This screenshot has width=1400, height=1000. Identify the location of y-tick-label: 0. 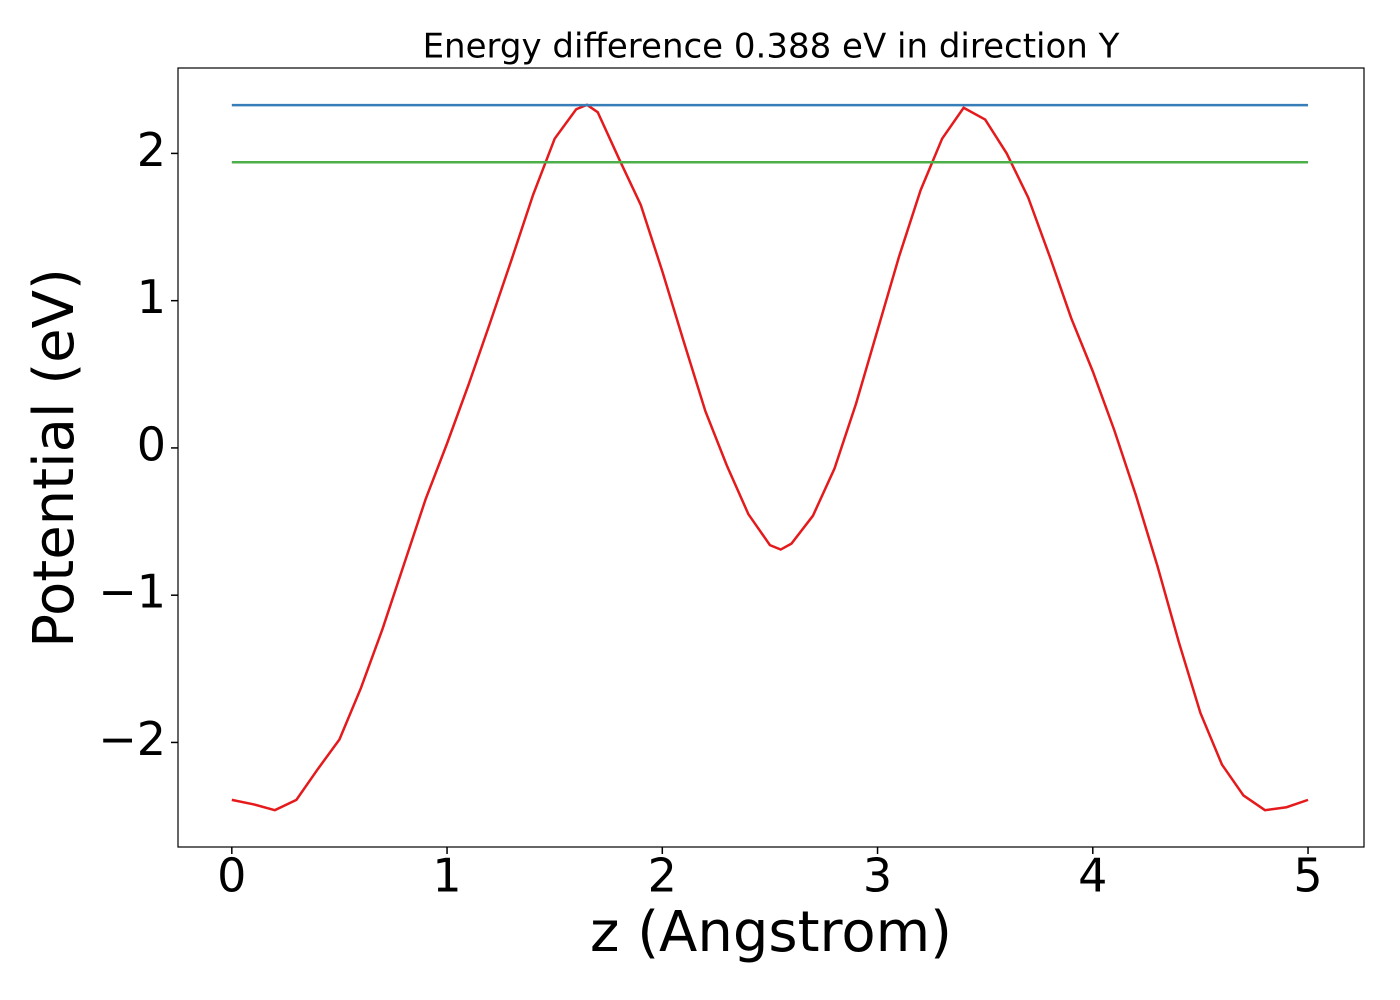
(151, 444).